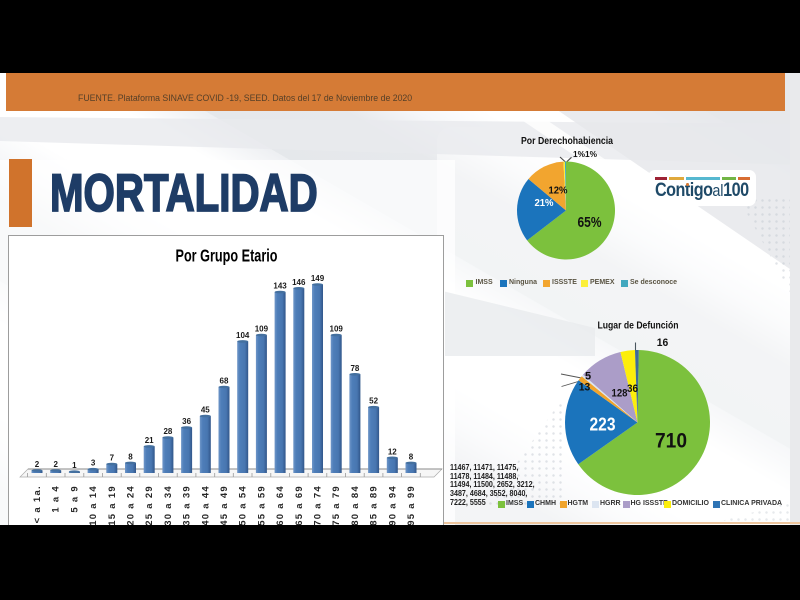 This screenshot has width=800, height=600. Describe the element at coordinates (205, 410) in the screenshot. I see `svg-text: 45` at that location.